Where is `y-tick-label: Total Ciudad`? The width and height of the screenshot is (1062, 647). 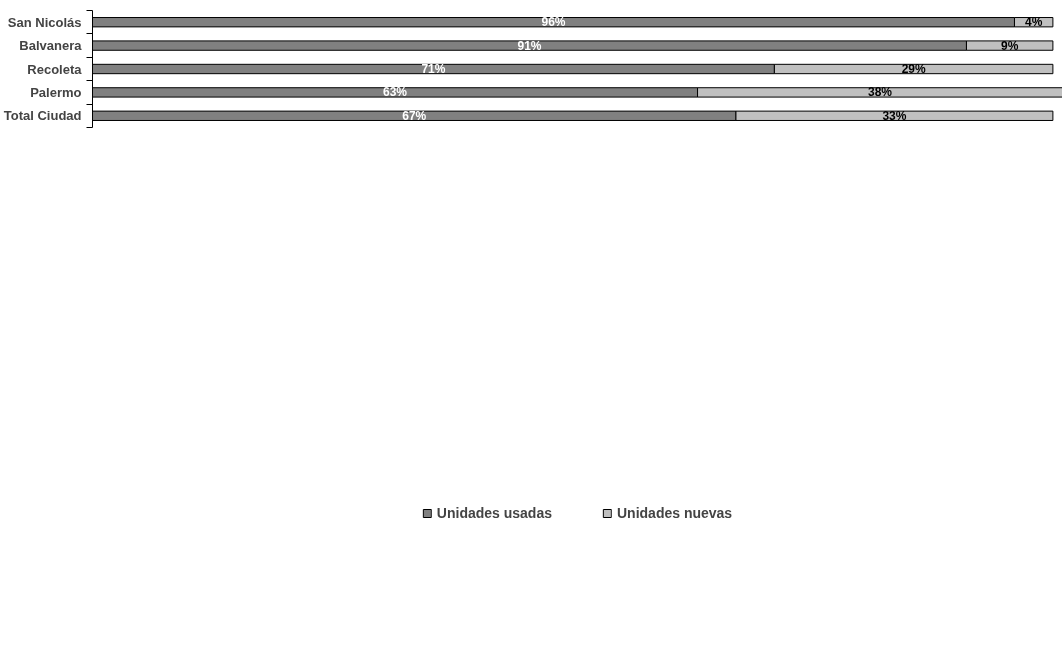
y-tick-label: Total Ciudad is located at coordinates (42, 116).